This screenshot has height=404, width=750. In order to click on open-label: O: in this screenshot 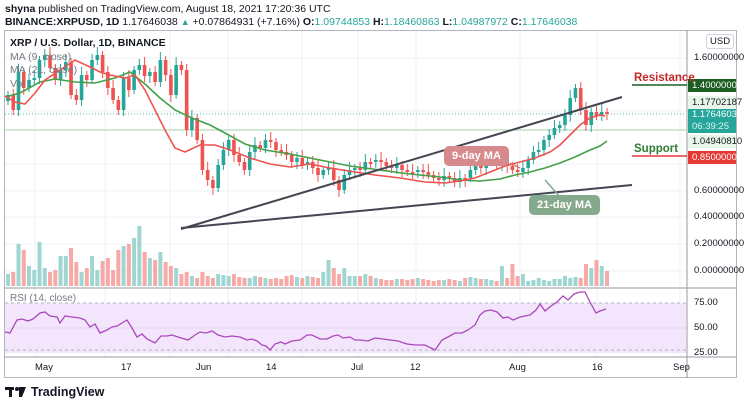, I will do `click(308, 22)`.